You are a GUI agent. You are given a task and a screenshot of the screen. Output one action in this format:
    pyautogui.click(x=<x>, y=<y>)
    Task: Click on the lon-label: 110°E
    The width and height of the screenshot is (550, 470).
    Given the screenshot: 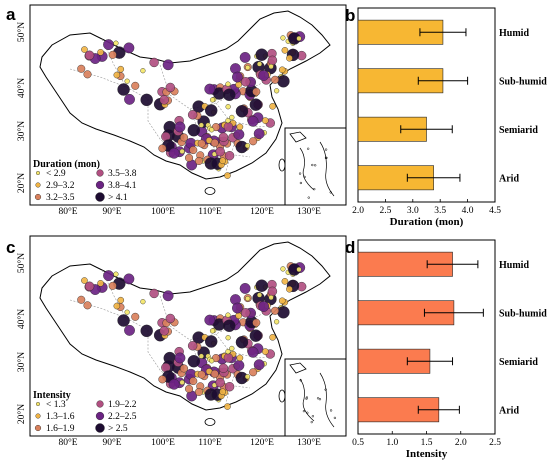 What is the action you would take?
    pyautogui.click(x=210, y=442)
    